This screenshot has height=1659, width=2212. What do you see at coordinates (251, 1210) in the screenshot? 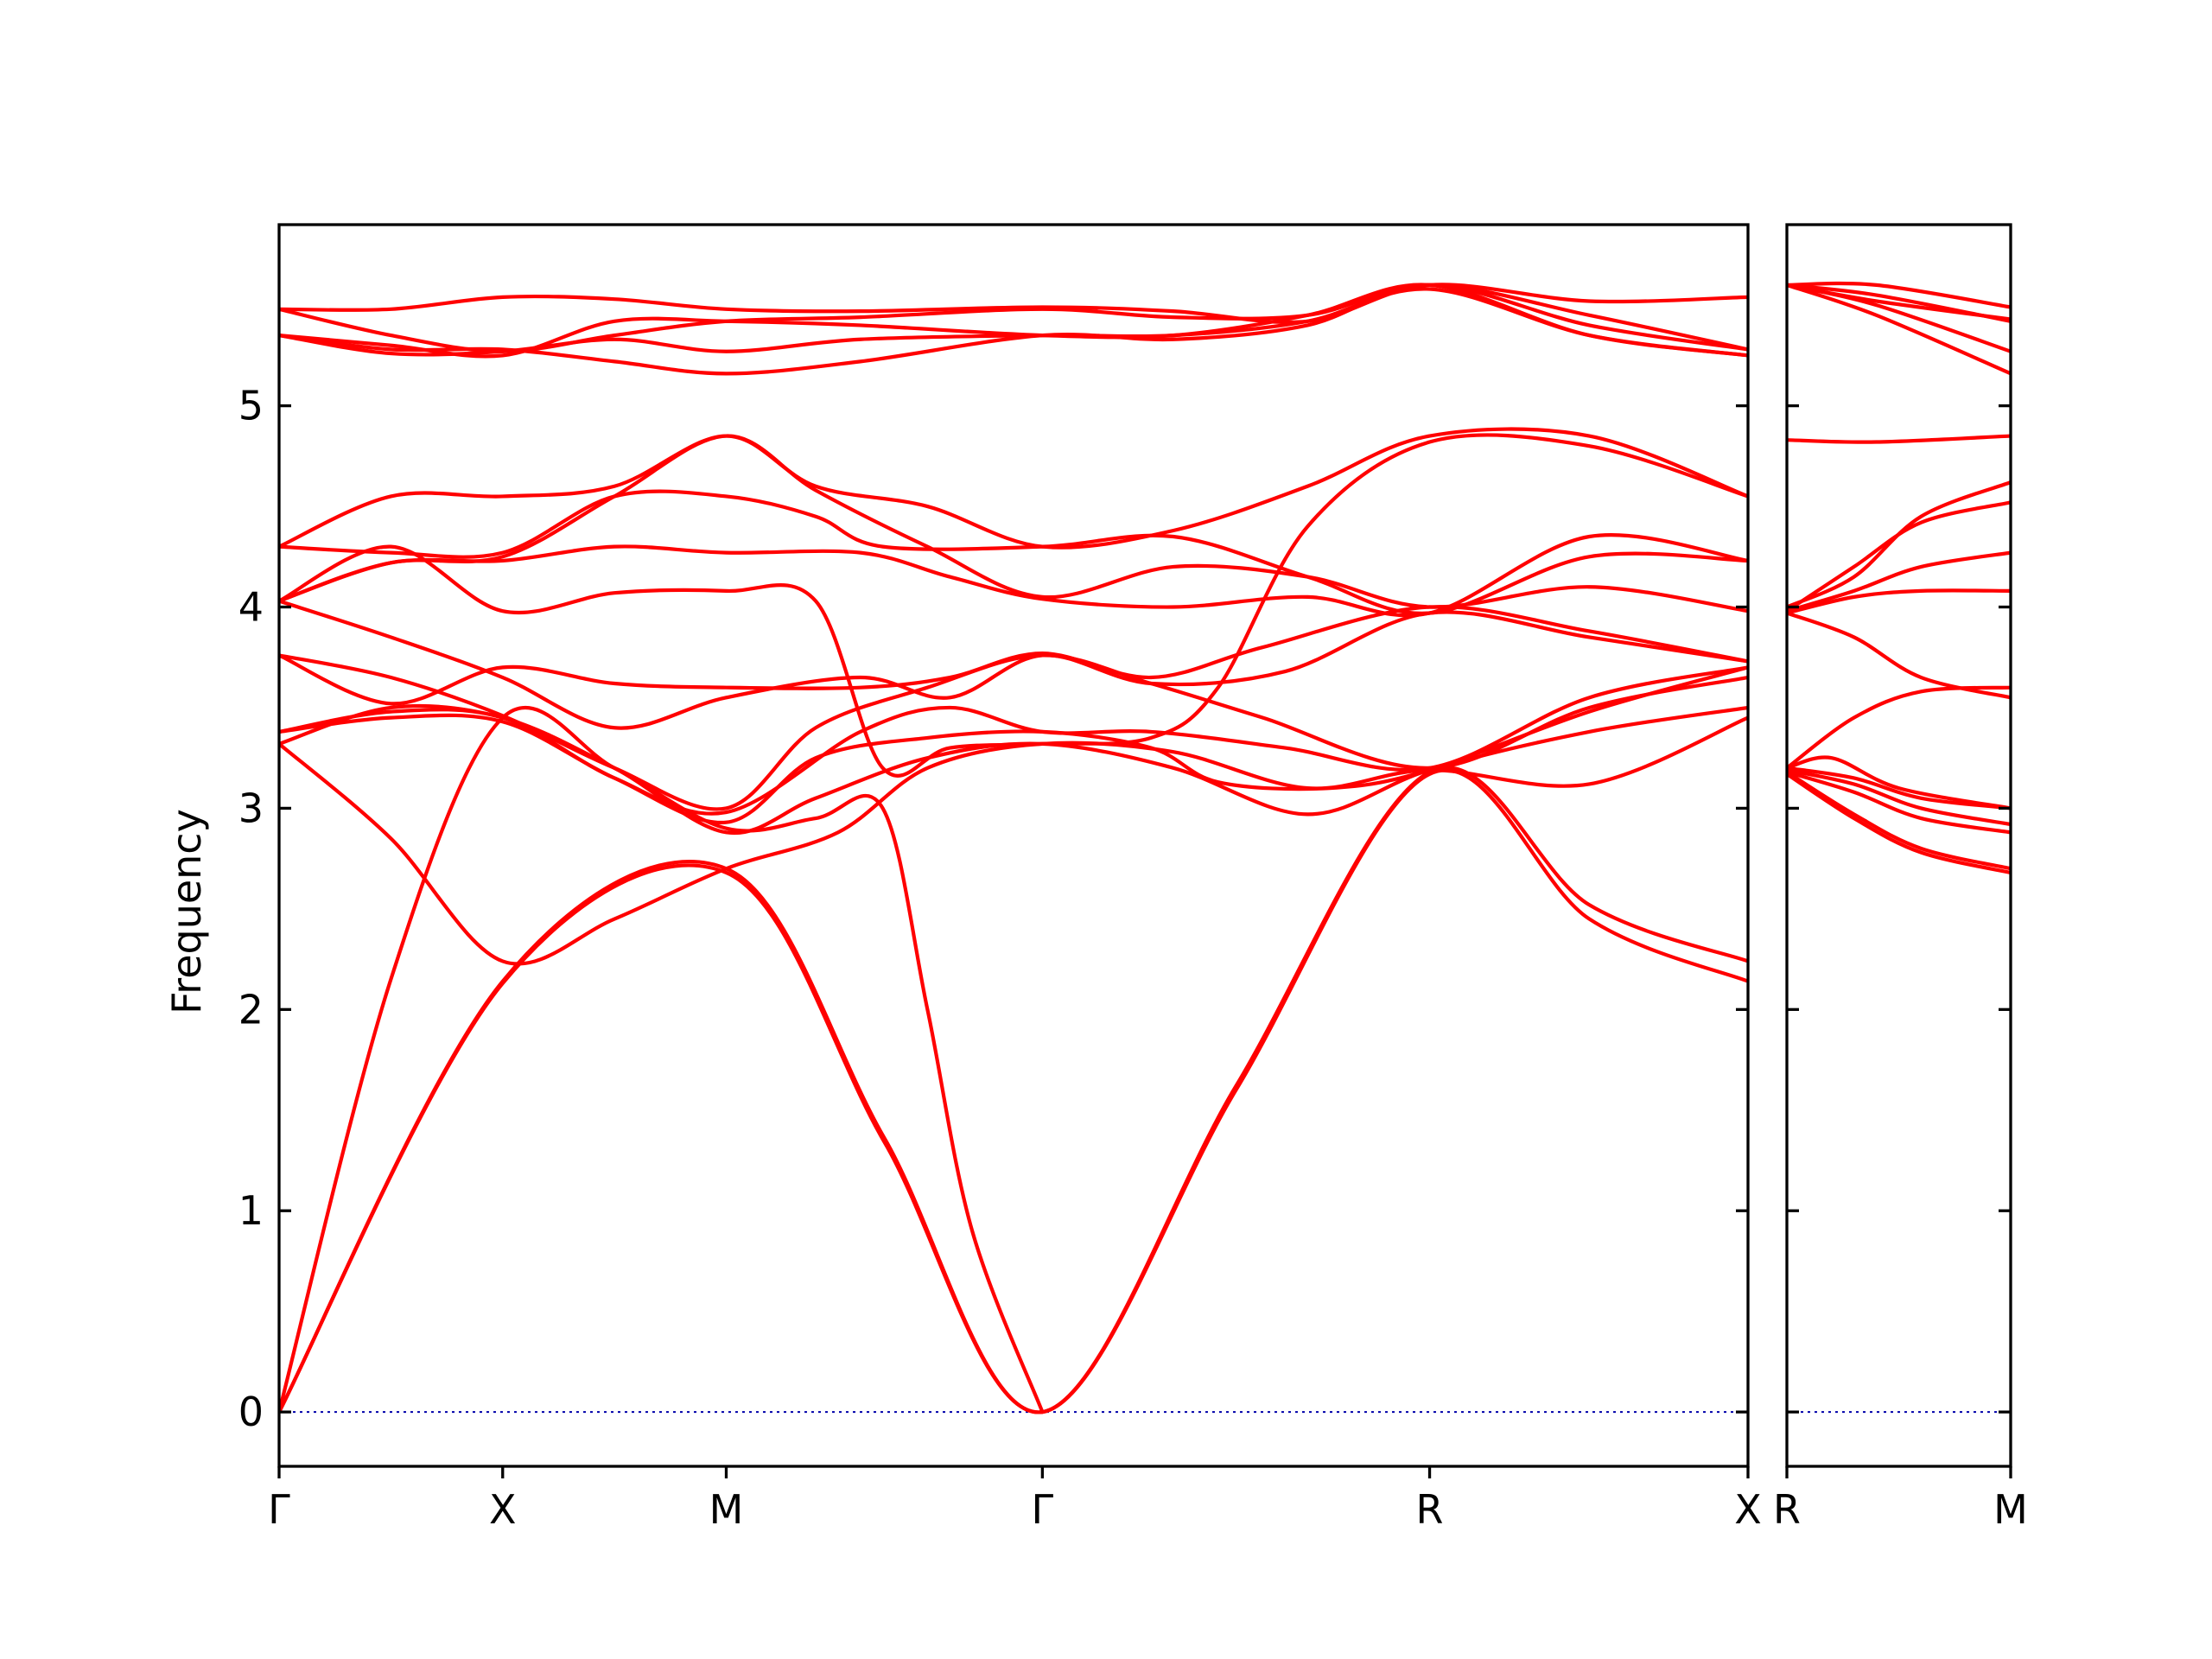
I see `y-tick-label: 1` at bounding box center [251, 1210].